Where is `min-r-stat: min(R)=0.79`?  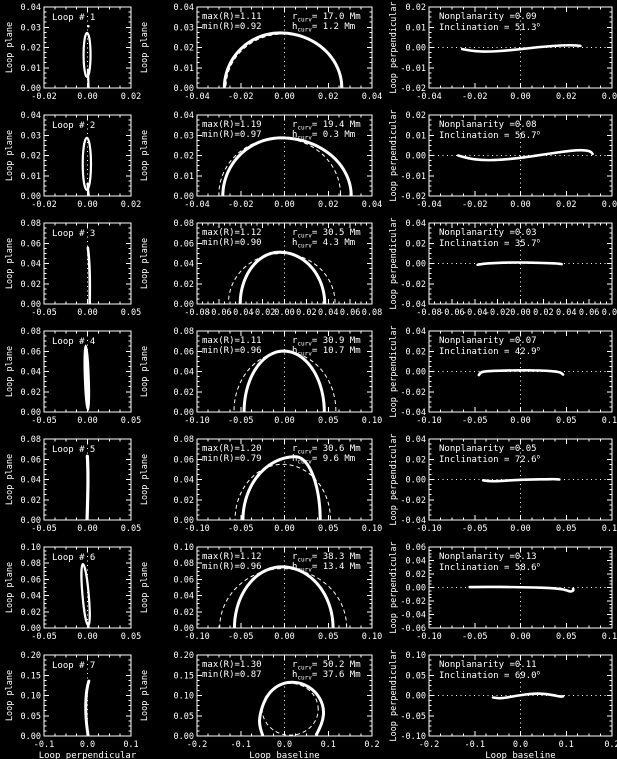 min-r-stat: min(R)=0.79 is located at coordinates (232, 459).